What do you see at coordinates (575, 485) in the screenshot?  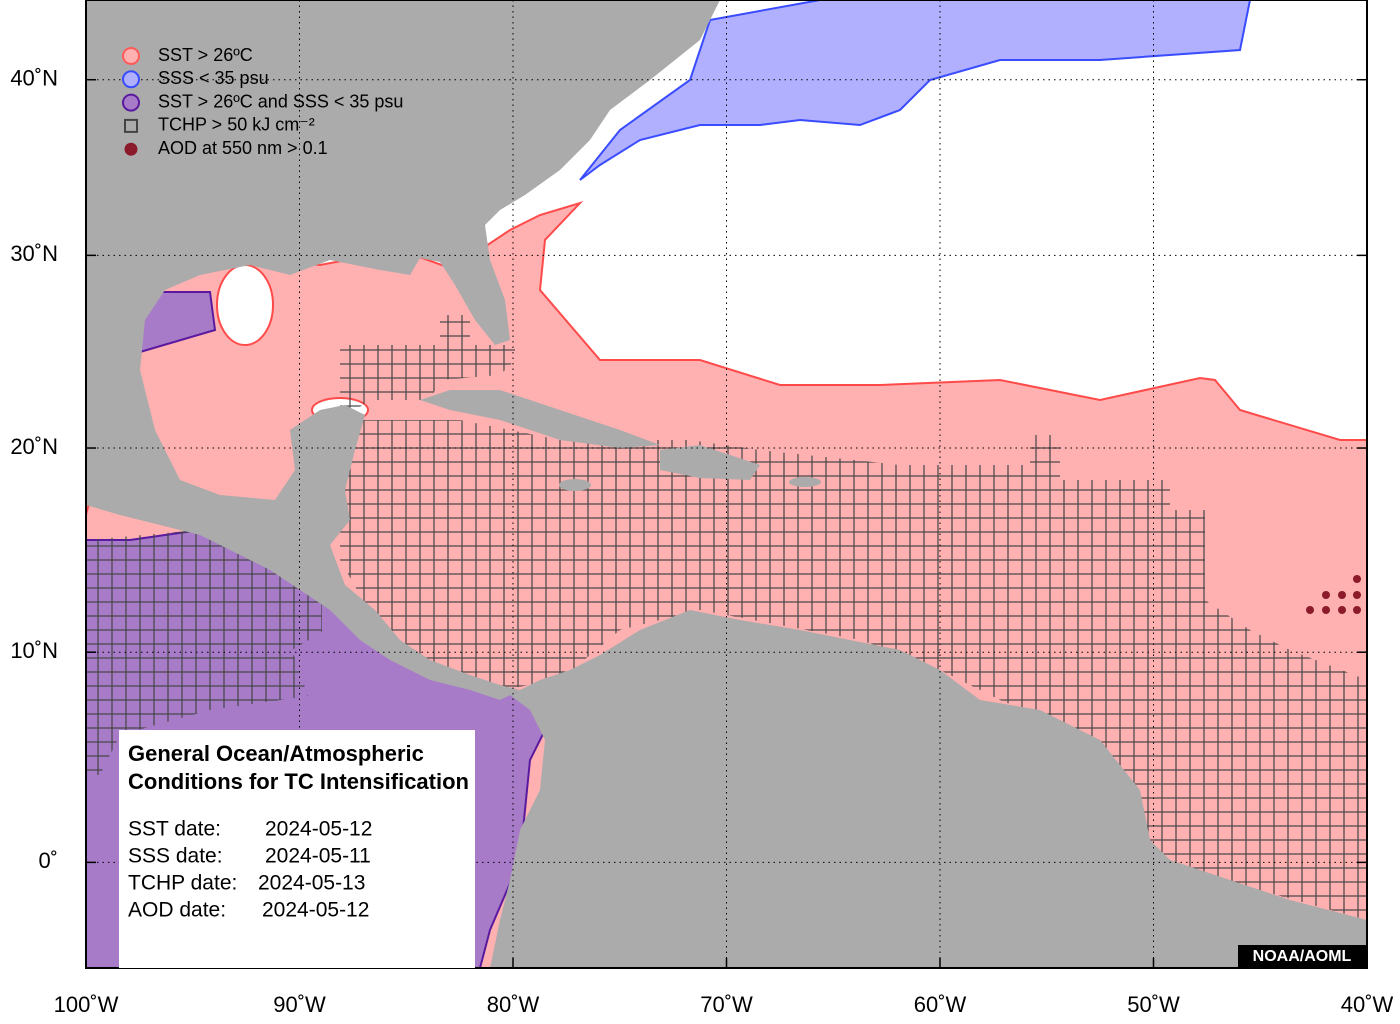 I see `jamaica` at bounding box center [575, 485].